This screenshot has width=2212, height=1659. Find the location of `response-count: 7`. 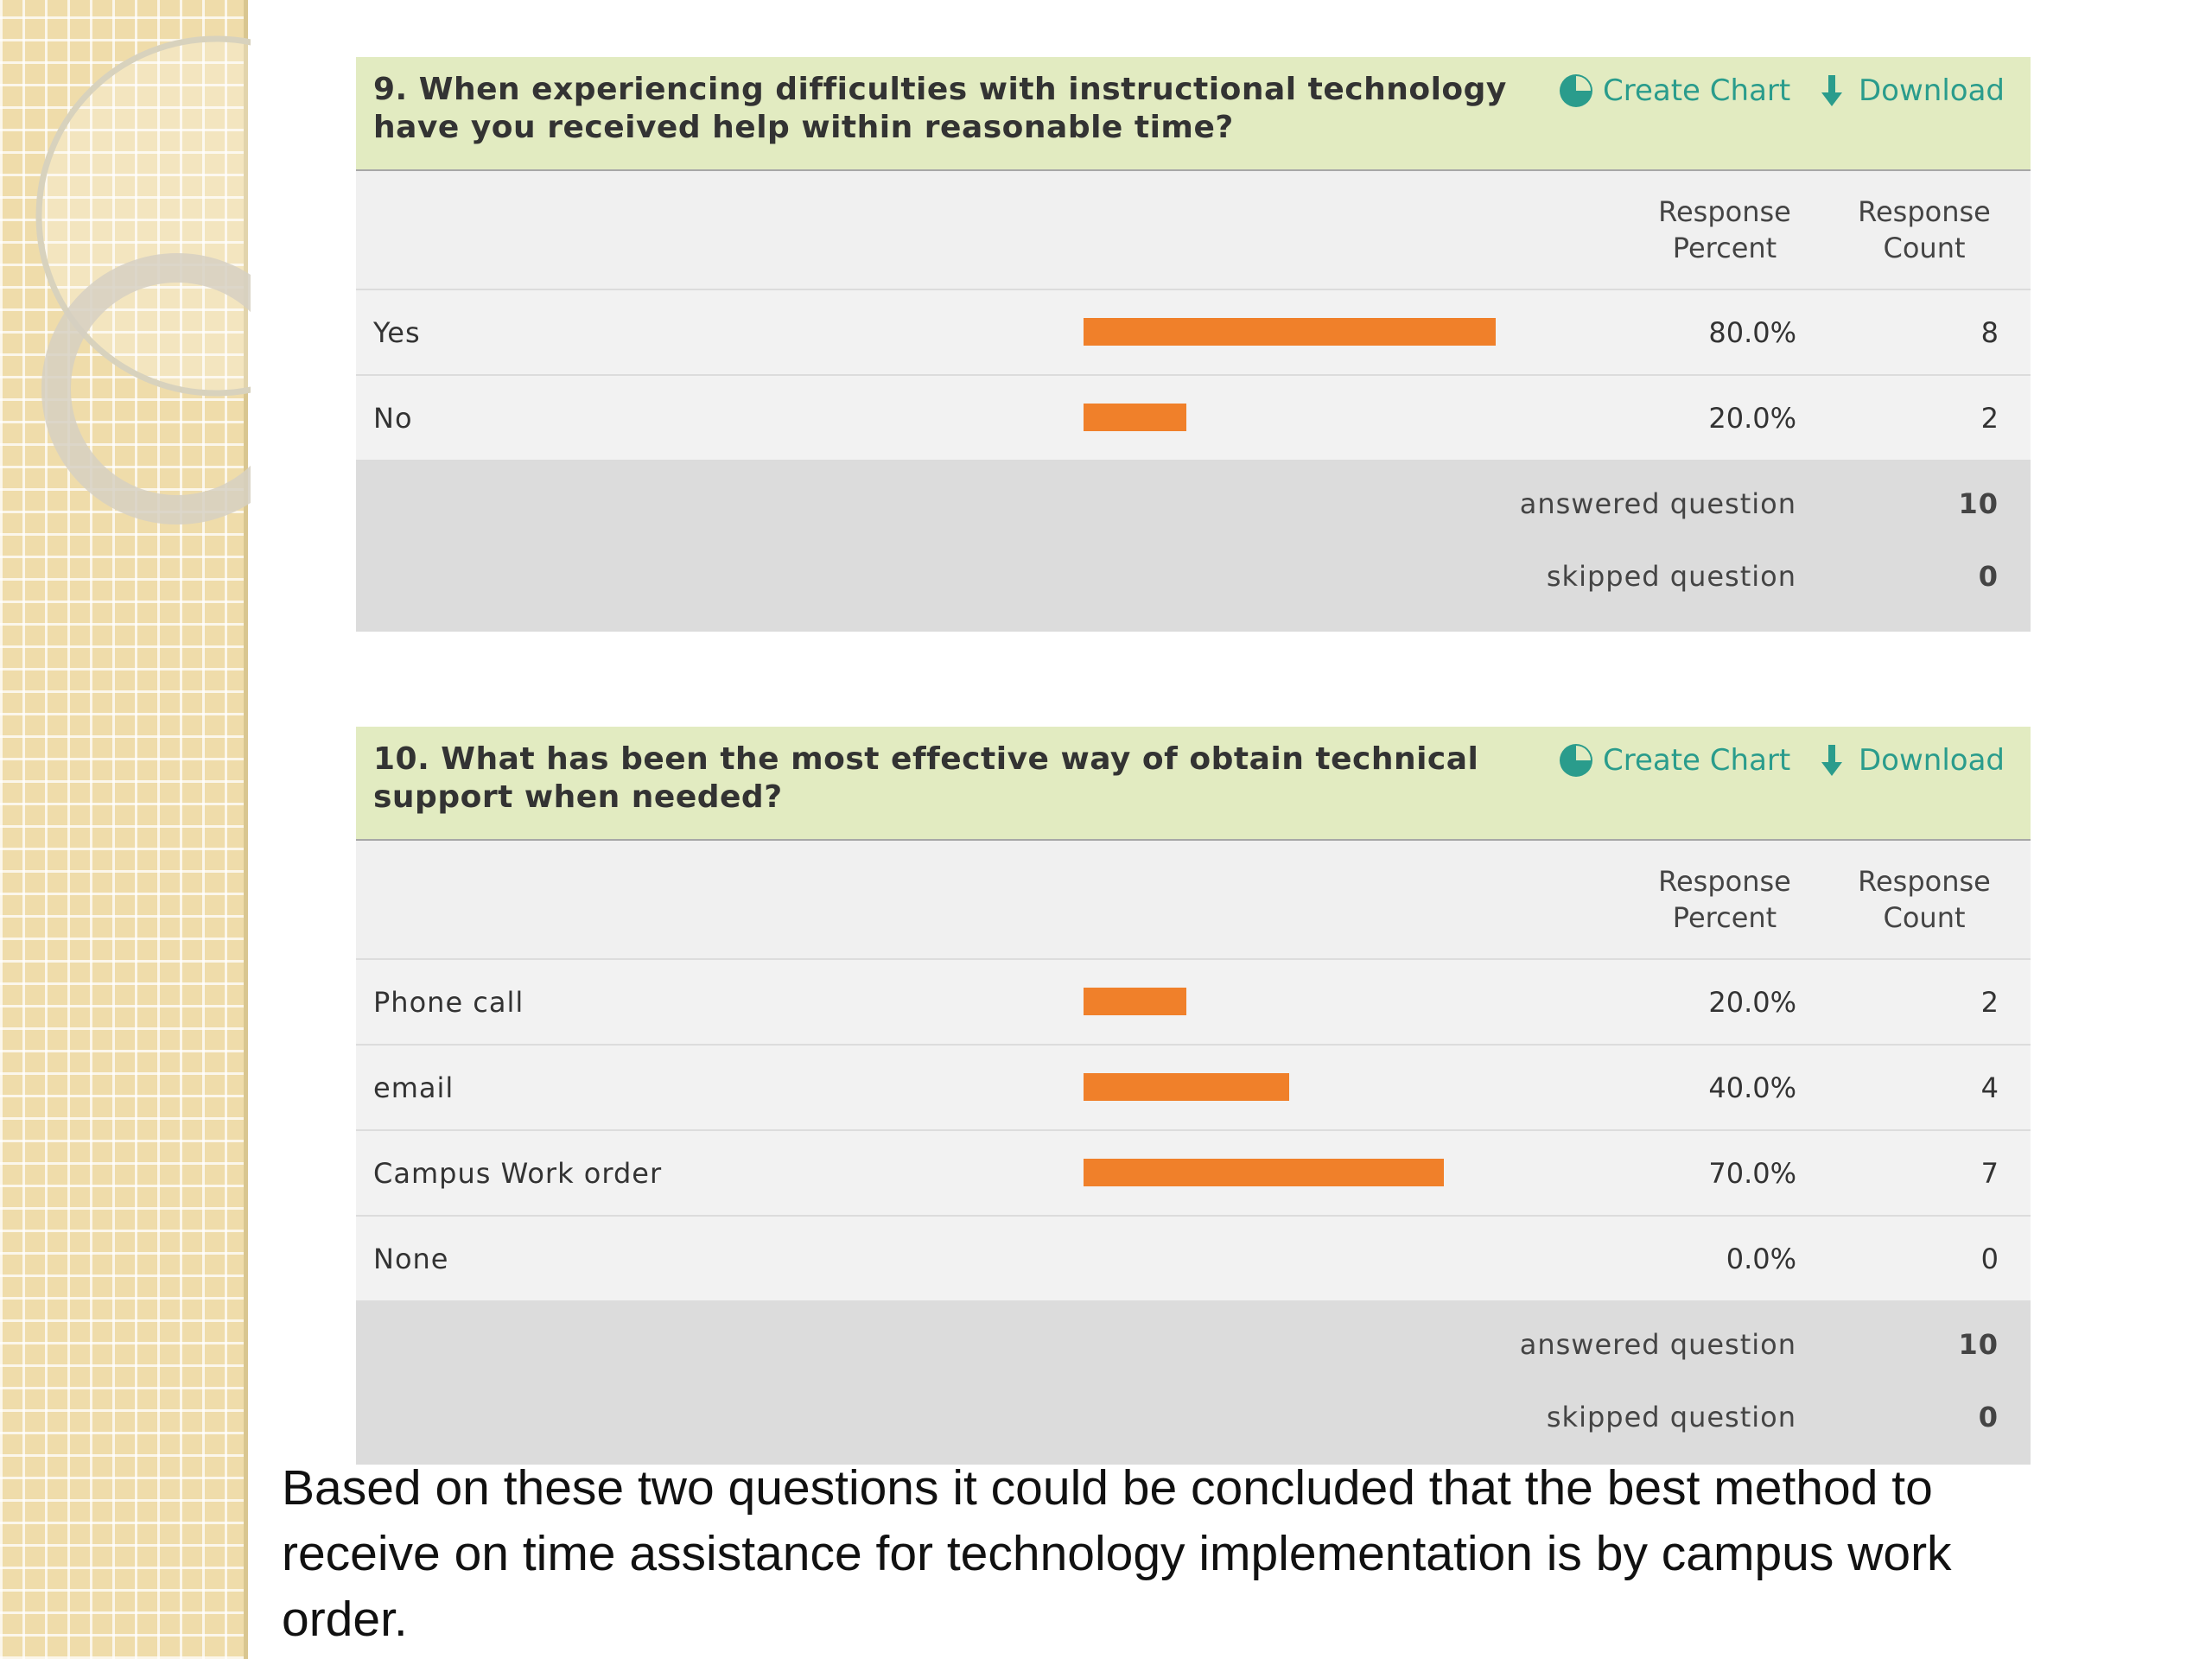

response-count: 7 is located at coordinates (1989, 1173).